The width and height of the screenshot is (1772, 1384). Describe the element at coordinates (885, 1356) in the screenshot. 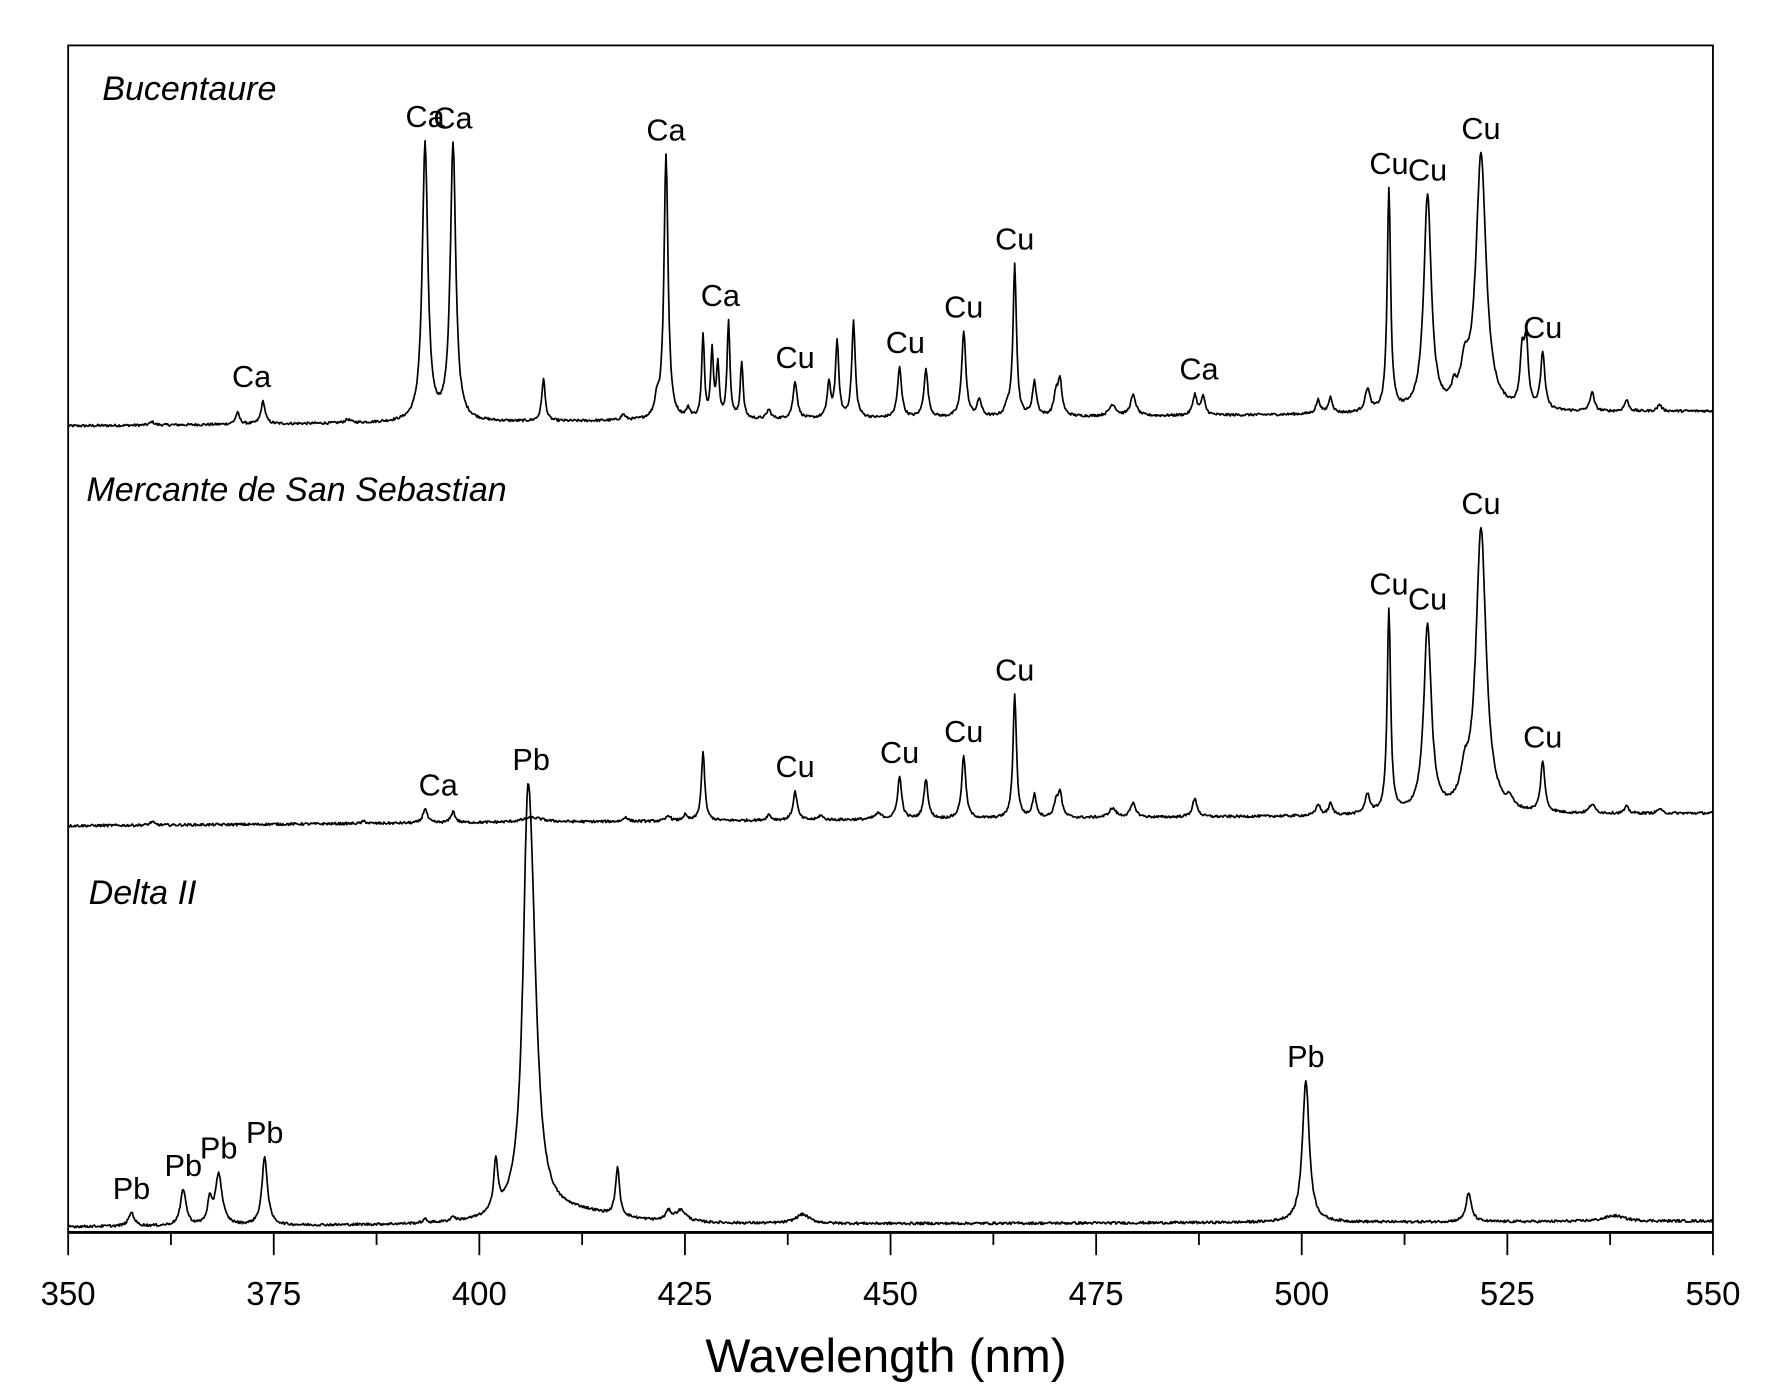

I see `x-axis-title: Wavelength (nm)` at that location.